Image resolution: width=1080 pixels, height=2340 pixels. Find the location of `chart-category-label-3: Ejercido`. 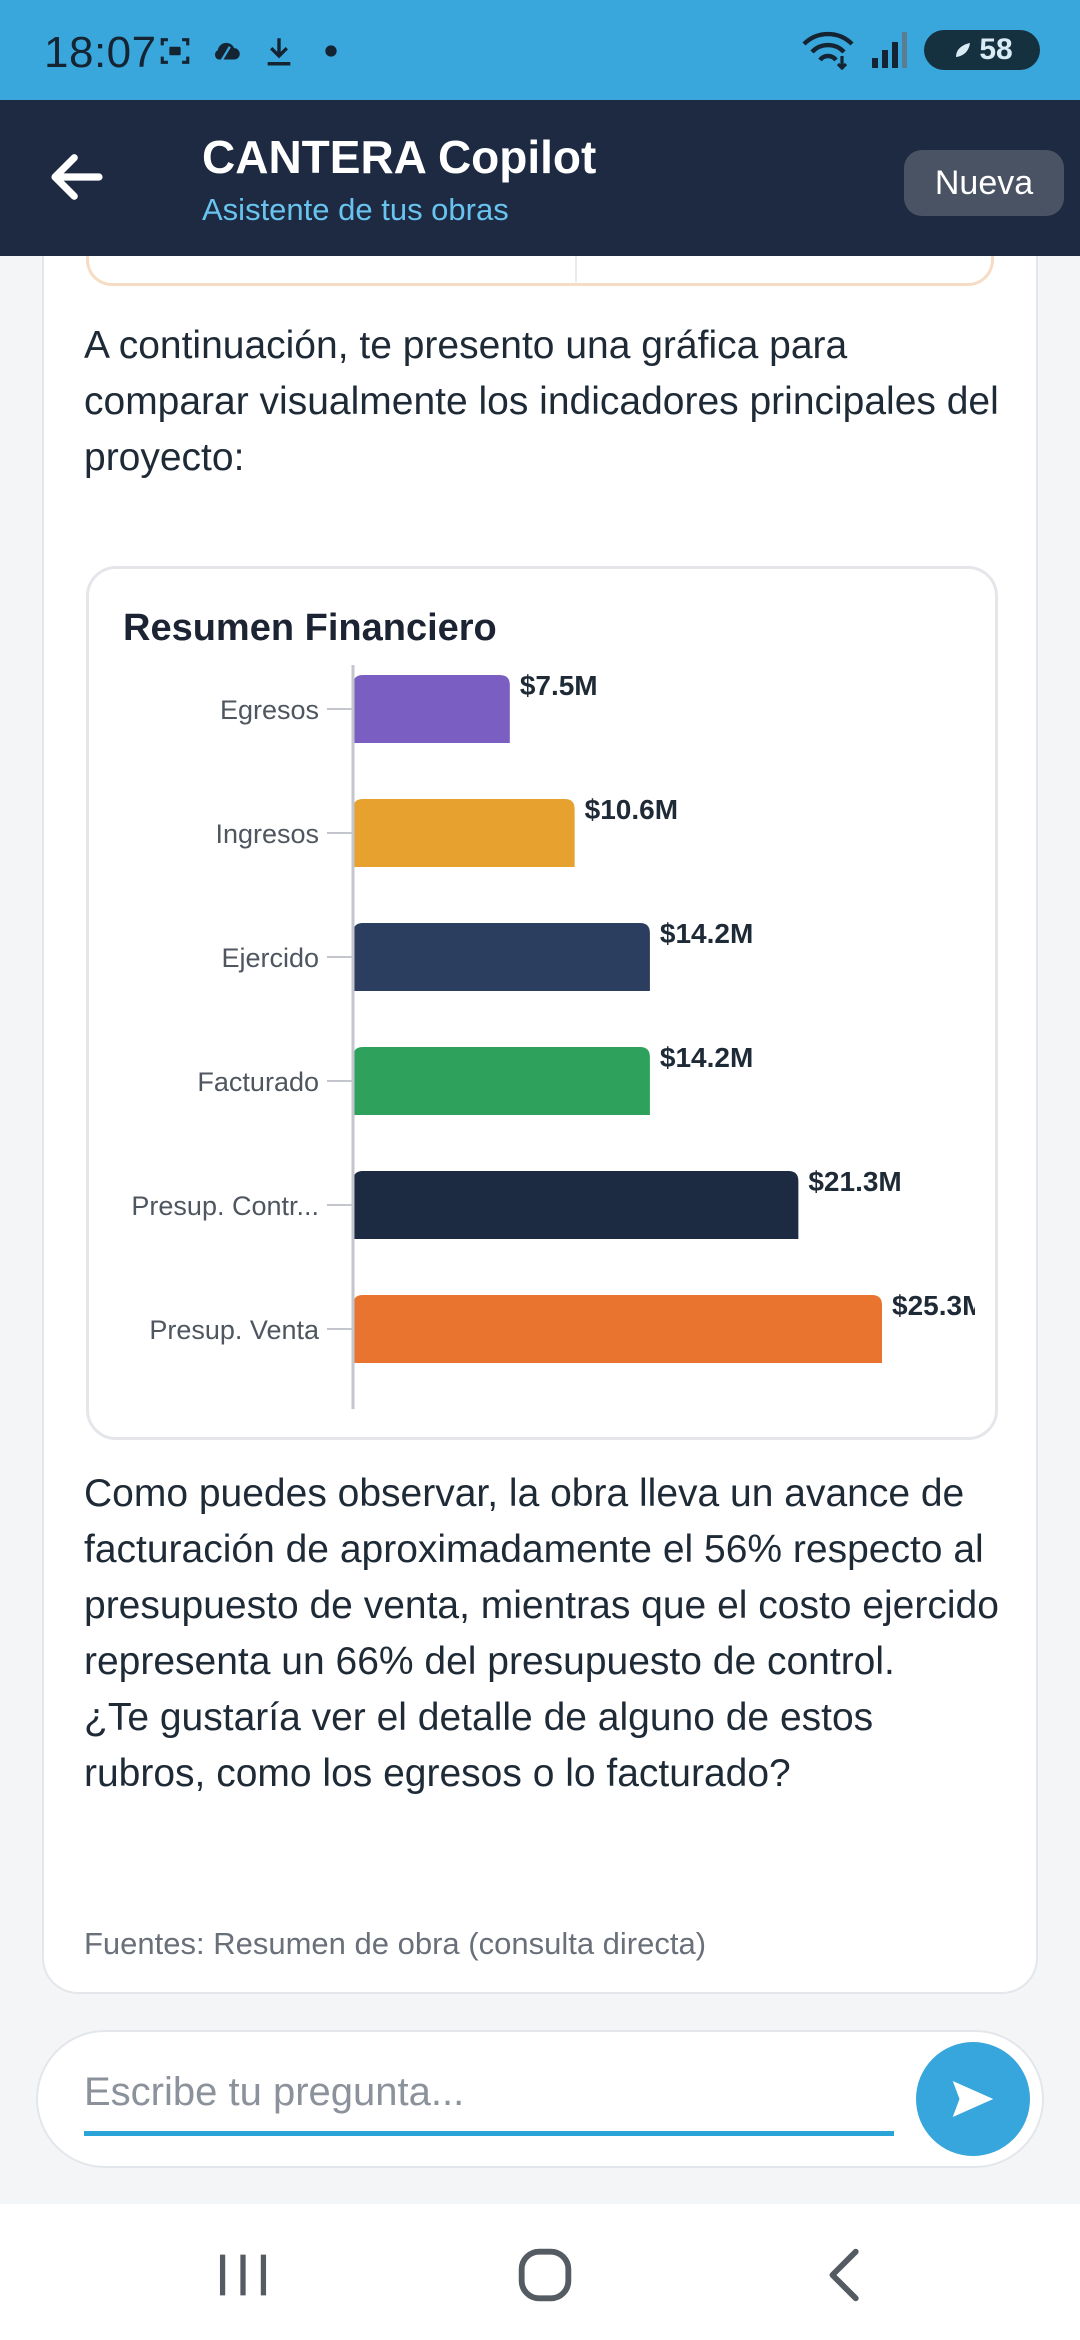

chart-category-label-3: Ejercido is located at coordinates (270, 958).